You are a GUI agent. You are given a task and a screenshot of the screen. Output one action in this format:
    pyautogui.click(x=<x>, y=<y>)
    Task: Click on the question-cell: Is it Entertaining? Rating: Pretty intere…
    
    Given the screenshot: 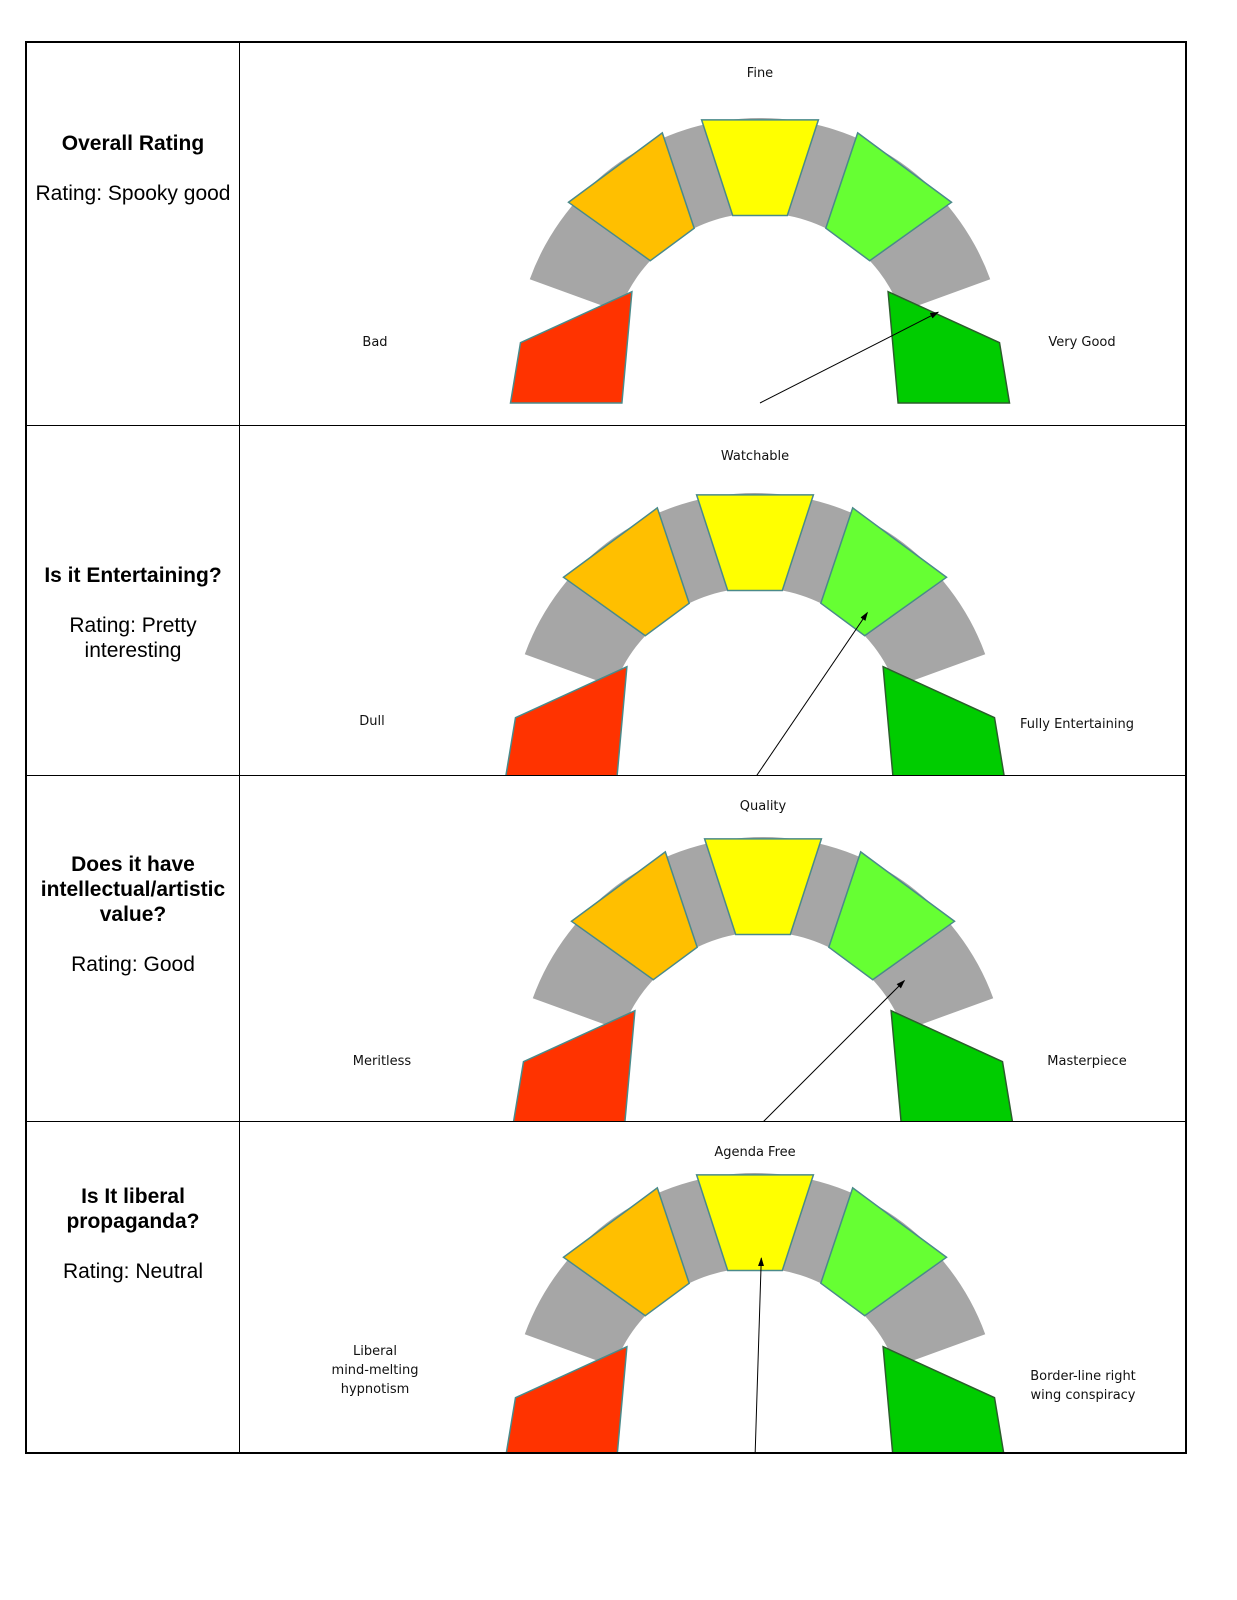 What is the action you would take?
    pyautogui.click(x=133, y=600)
    